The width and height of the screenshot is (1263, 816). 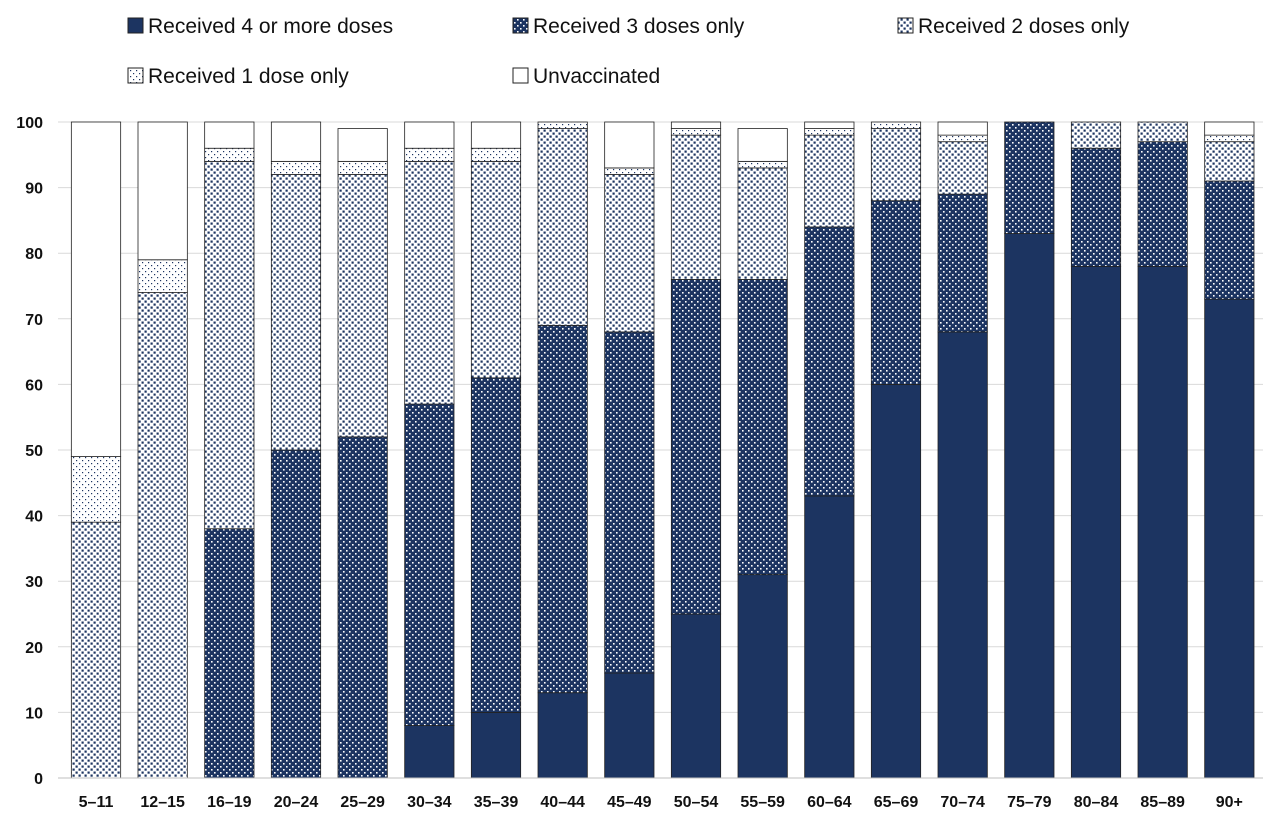 I want to click on x-tick-label: 35–39, so click(x=496, y=802).